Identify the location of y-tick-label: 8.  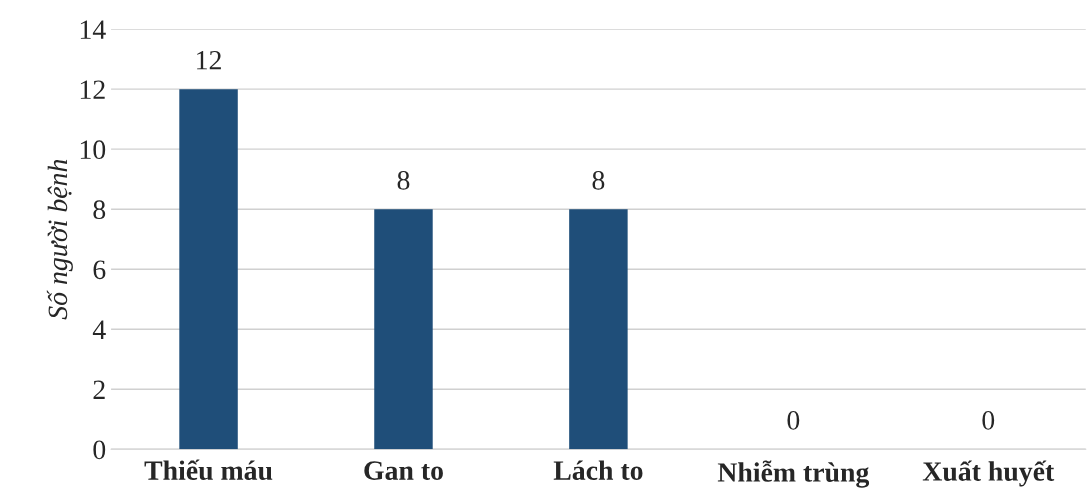
(99, 210).